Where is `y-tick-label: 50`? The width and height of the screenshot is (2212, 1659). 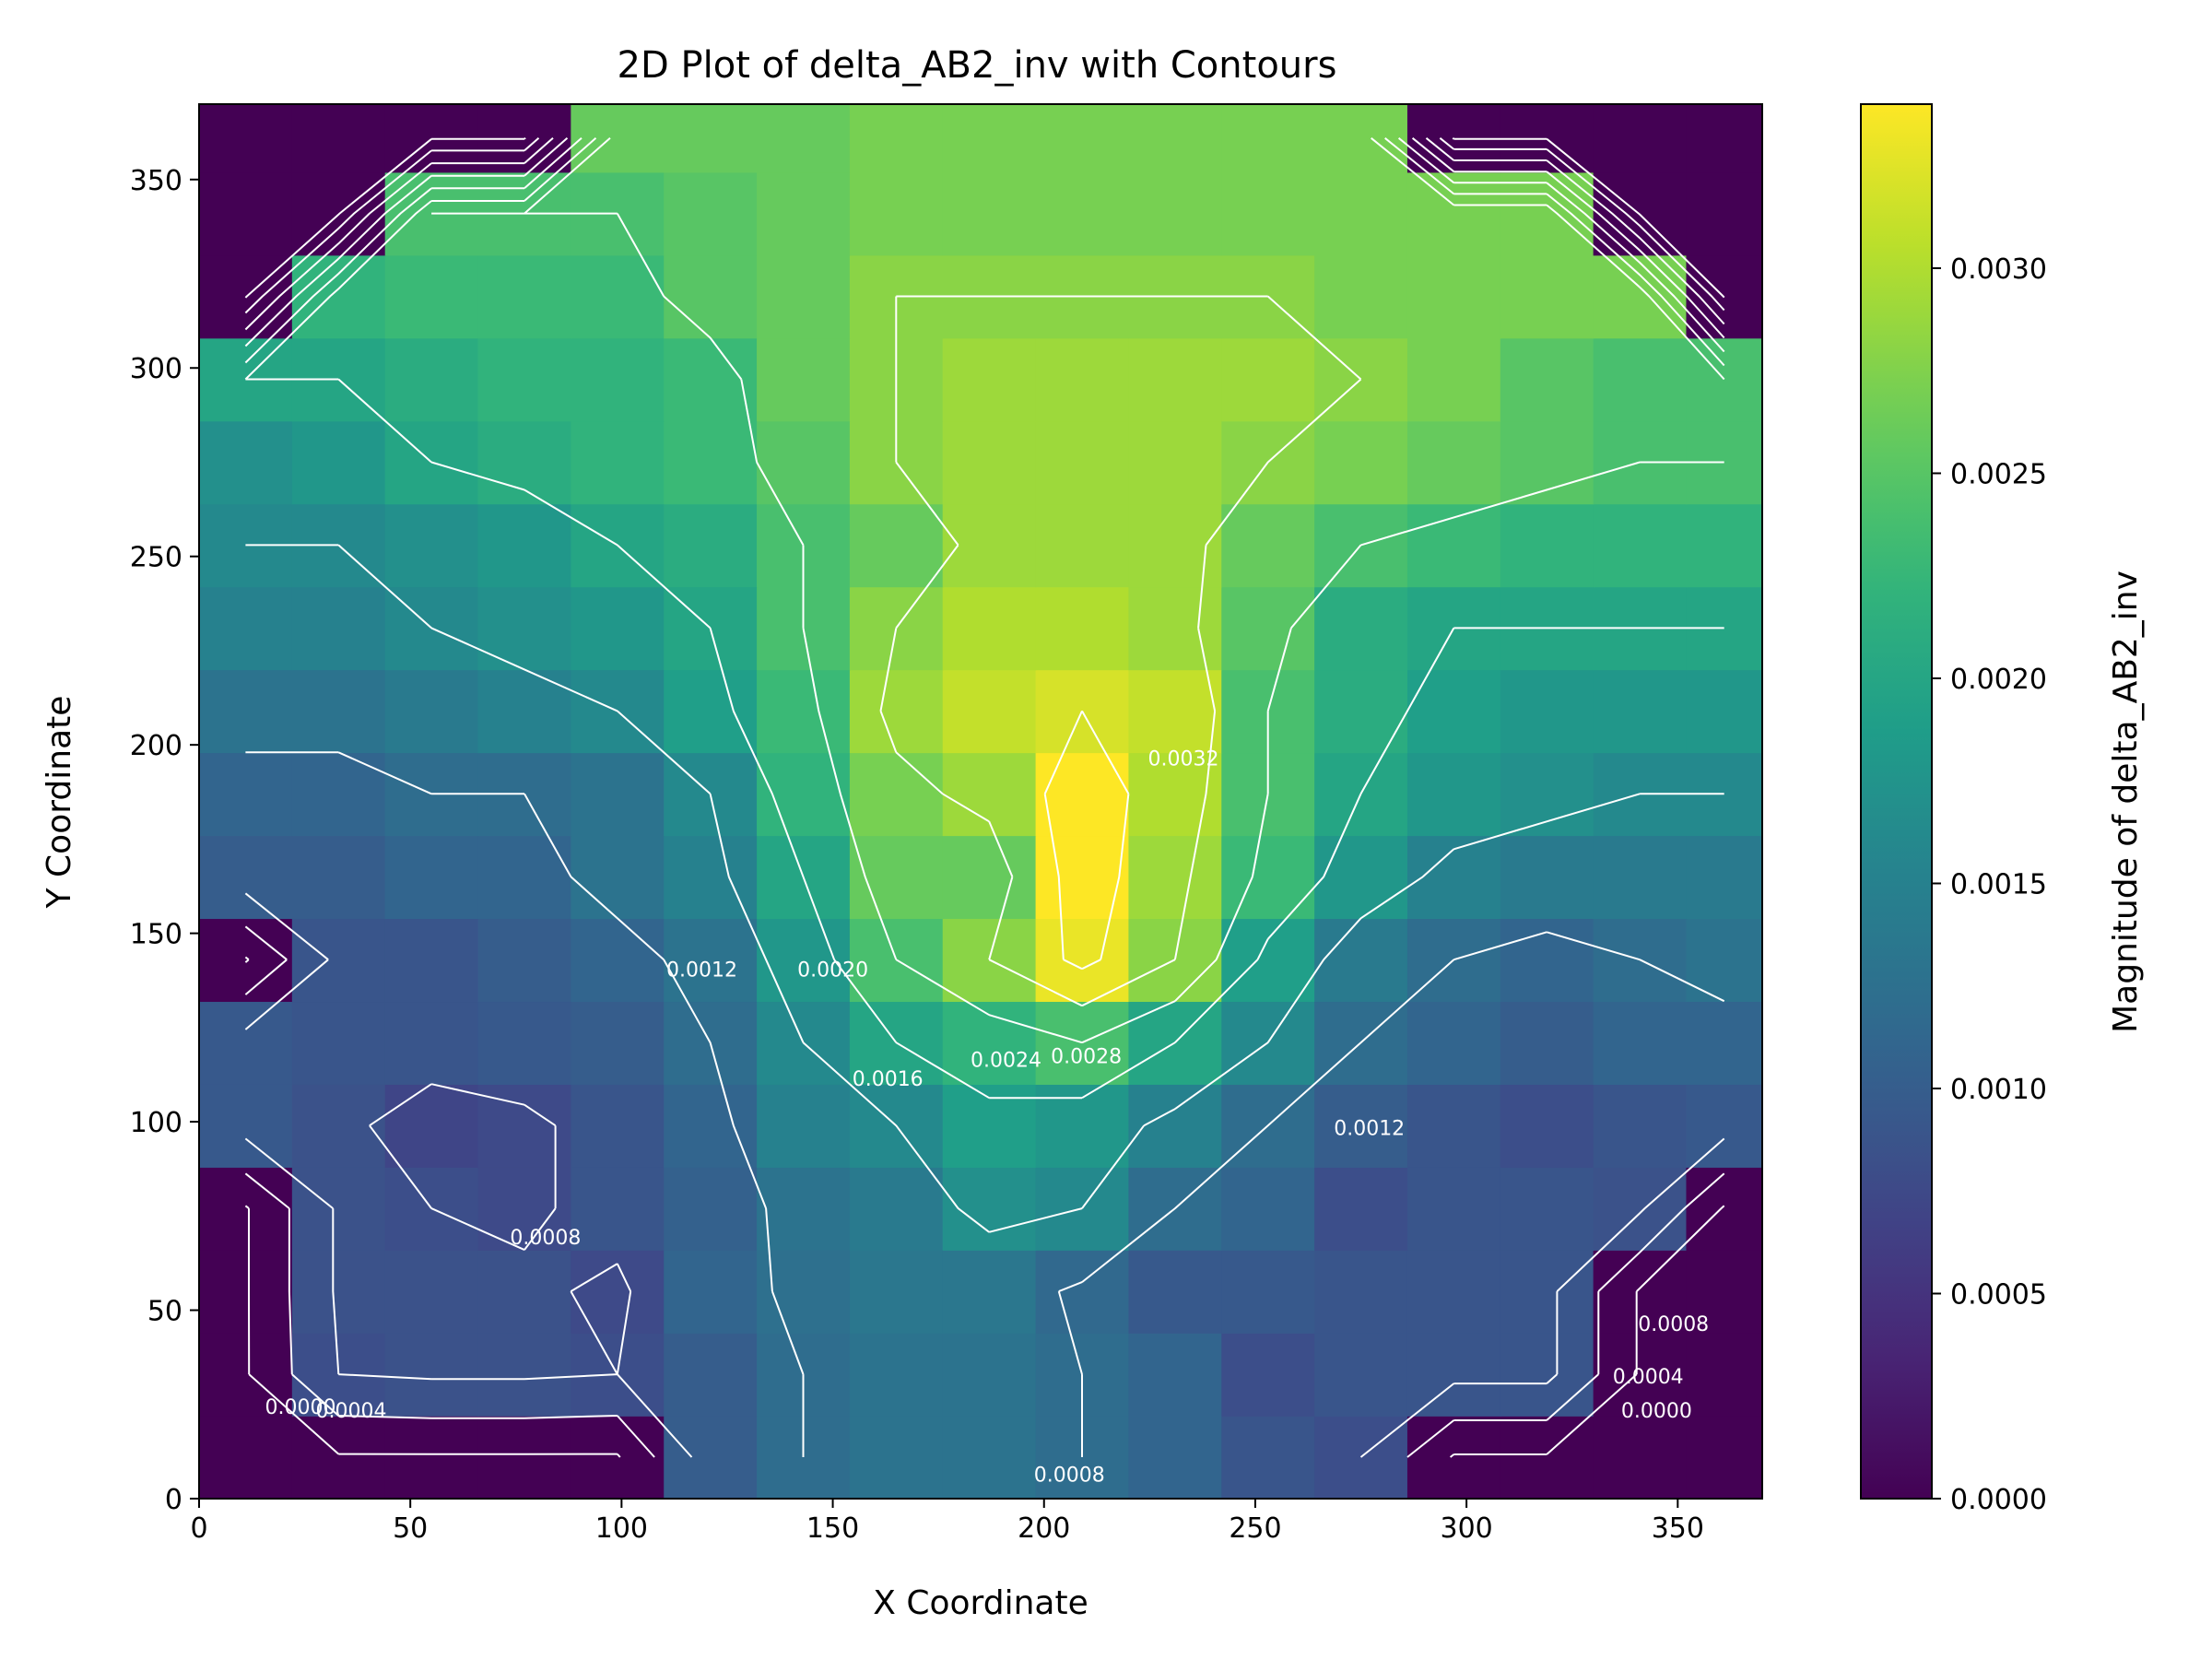 y-tick-label: 50 is located at coordinates (164, 1312).